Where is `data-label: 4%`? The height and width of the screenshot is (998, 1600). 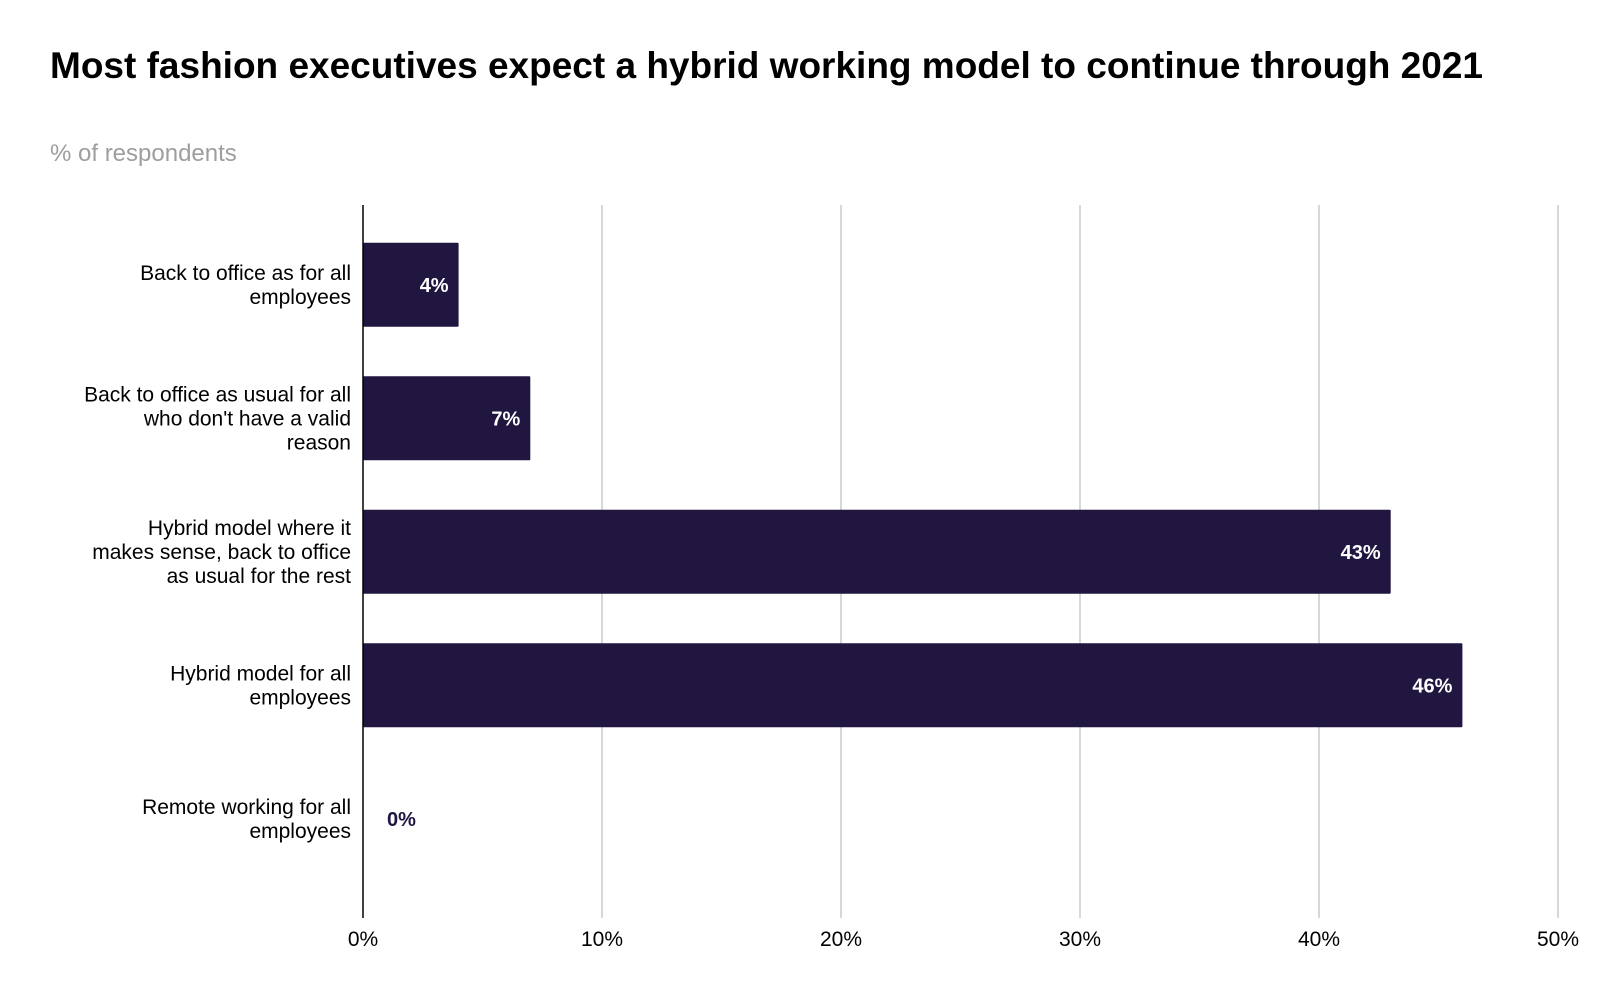 data-label: 4% is located at coordinates (434, 286).